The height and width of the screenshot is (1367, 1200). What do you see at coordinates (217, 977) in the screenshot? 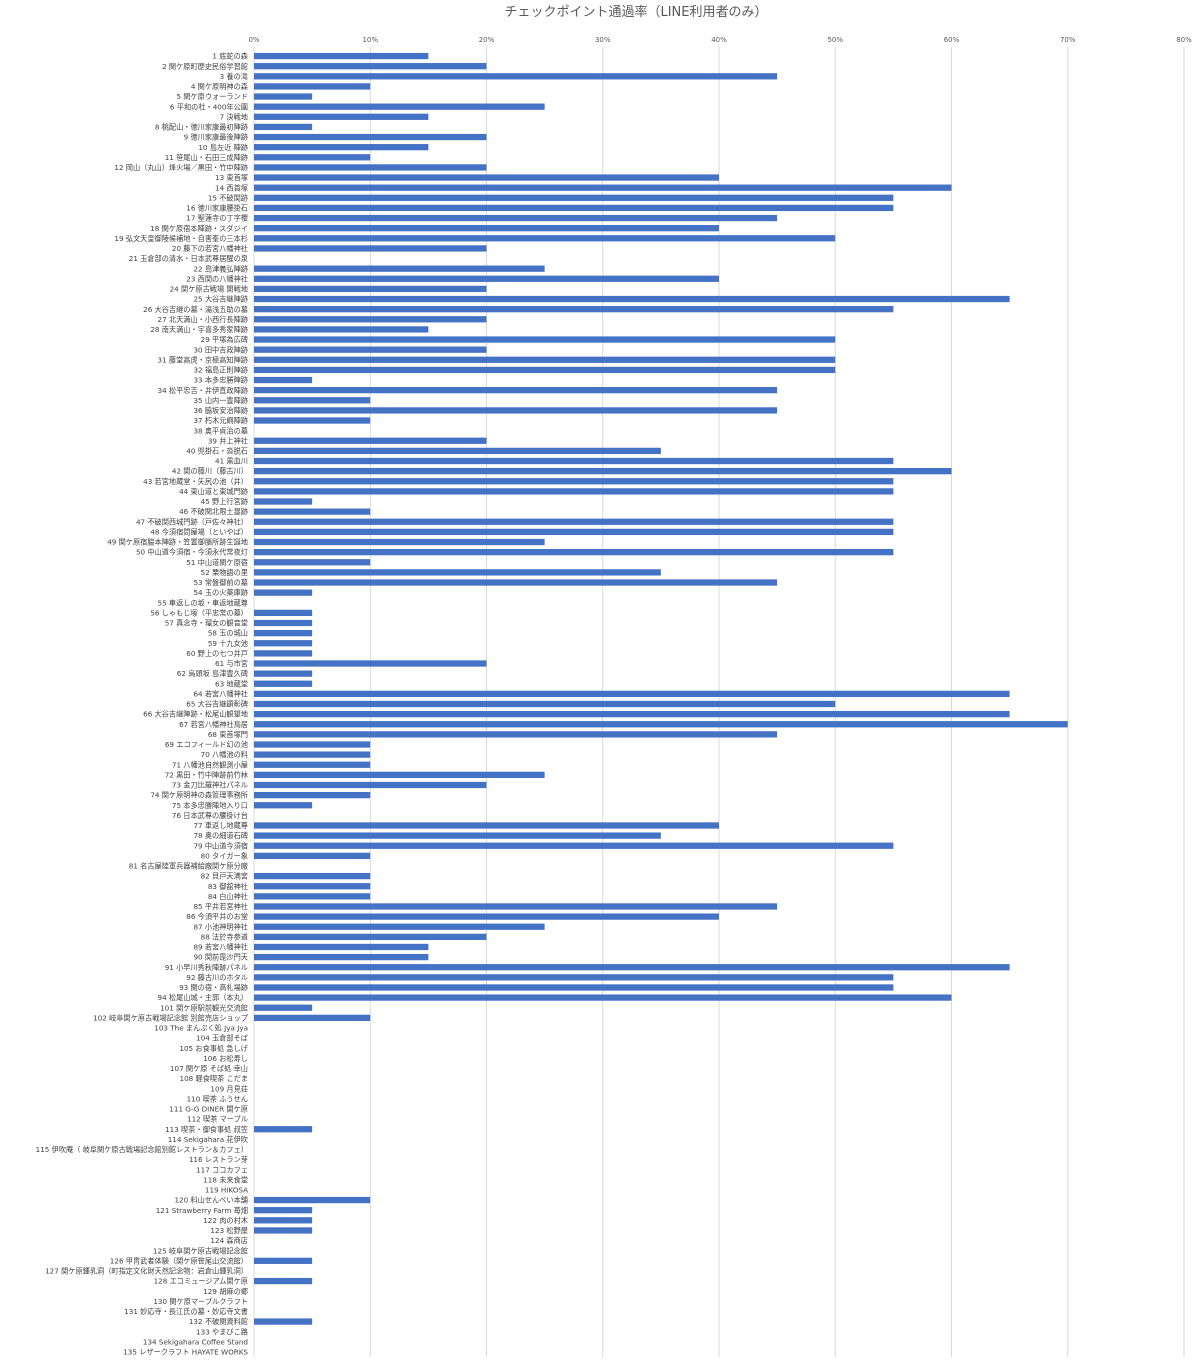
I see `category-label: 92 藤古川のホタル` at bounding box center [217, 977].